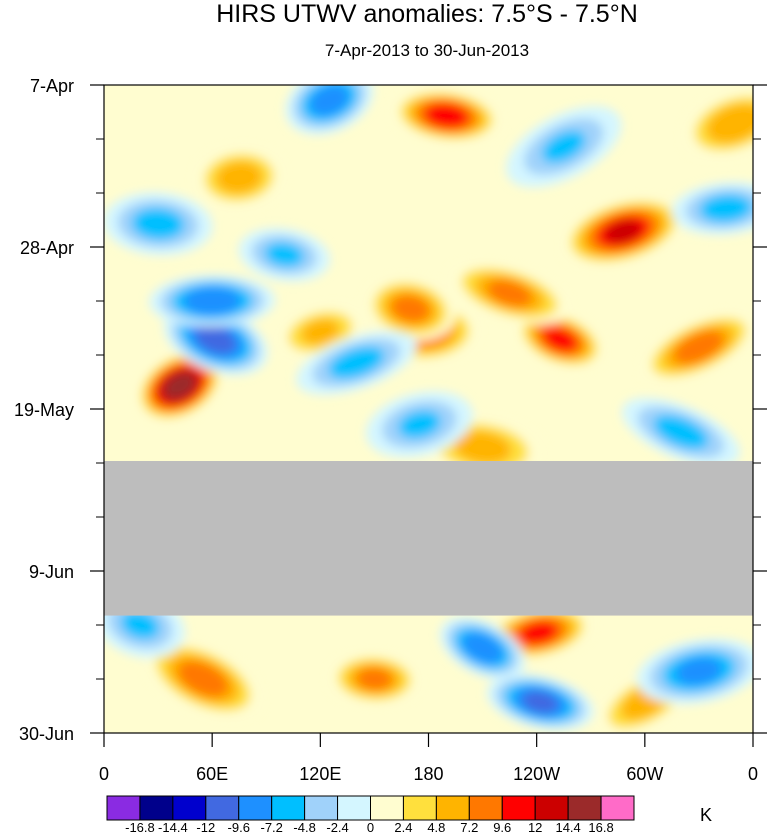 This screenshot has height=834, width=772. Describe the element at coordinates (600, 827) in the screenshot. I see `colorbar-label: 16.8` at that location.